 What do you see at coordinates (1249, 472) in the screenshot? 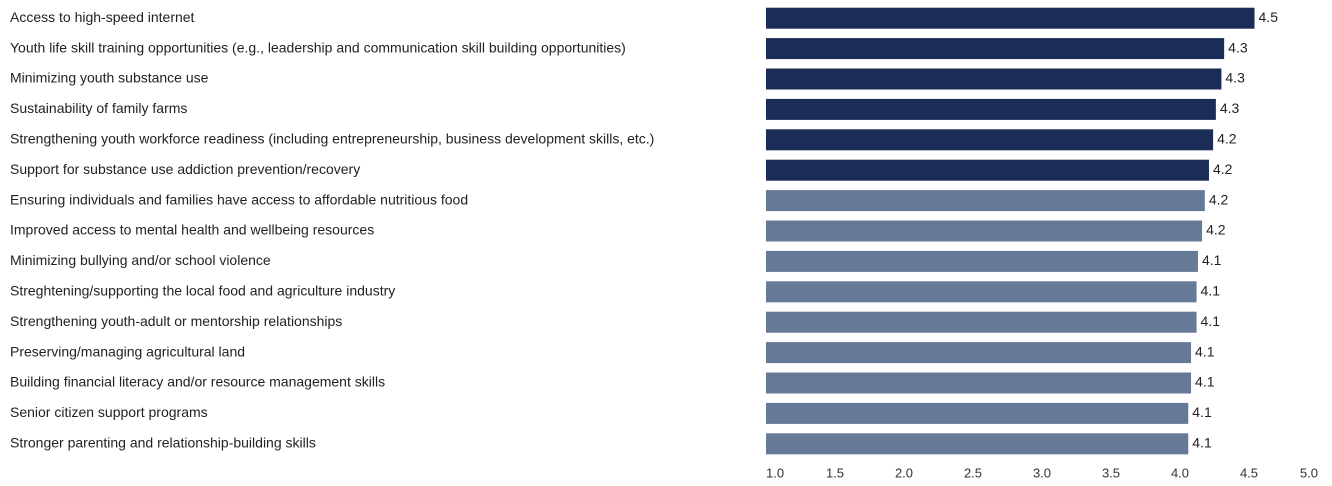
I see `x-tick-label: 4.5` at bounding box center [1249, 472].